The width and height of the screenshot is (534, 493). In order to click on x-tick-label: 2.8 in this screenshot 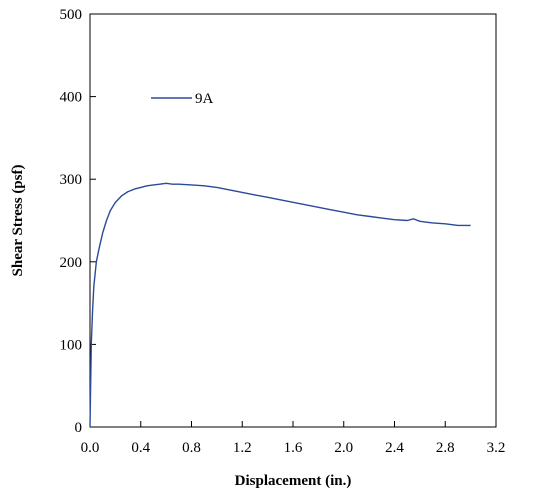, I will do `click(445, 448)`.